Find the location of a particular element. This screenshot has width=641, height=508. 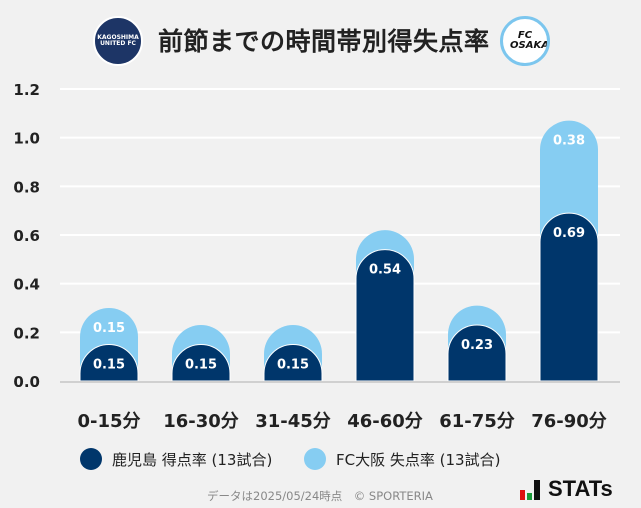

y-tick-label: 0.6 is located at coordinates (26, 236).